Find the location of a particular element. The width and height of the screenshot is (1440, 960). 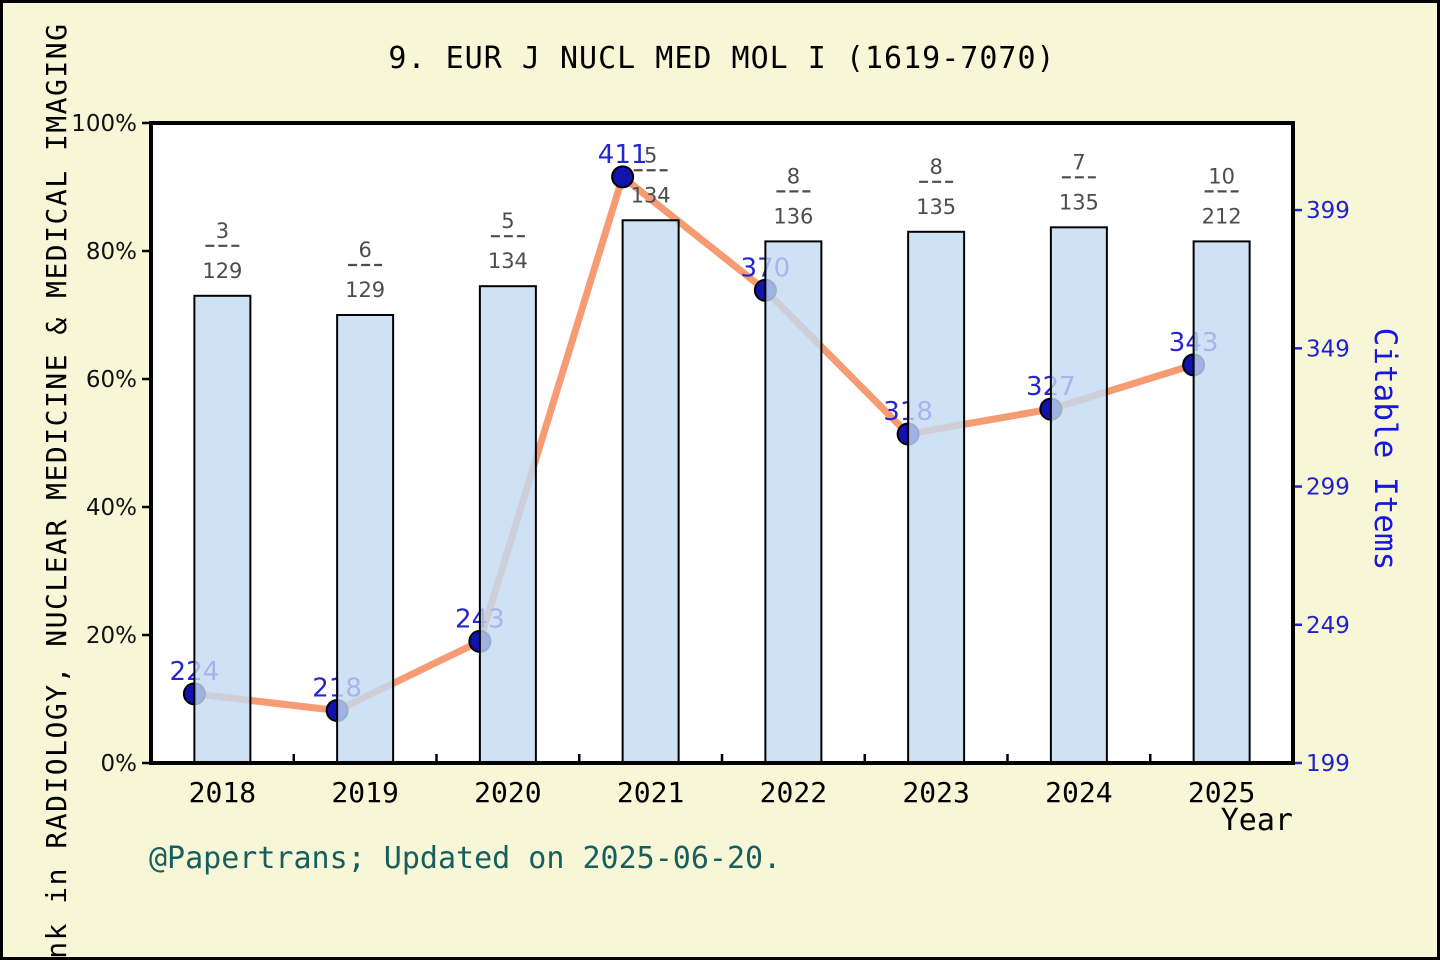

fraction-denominator-2021: 134 is located at coordinates (651, 195).